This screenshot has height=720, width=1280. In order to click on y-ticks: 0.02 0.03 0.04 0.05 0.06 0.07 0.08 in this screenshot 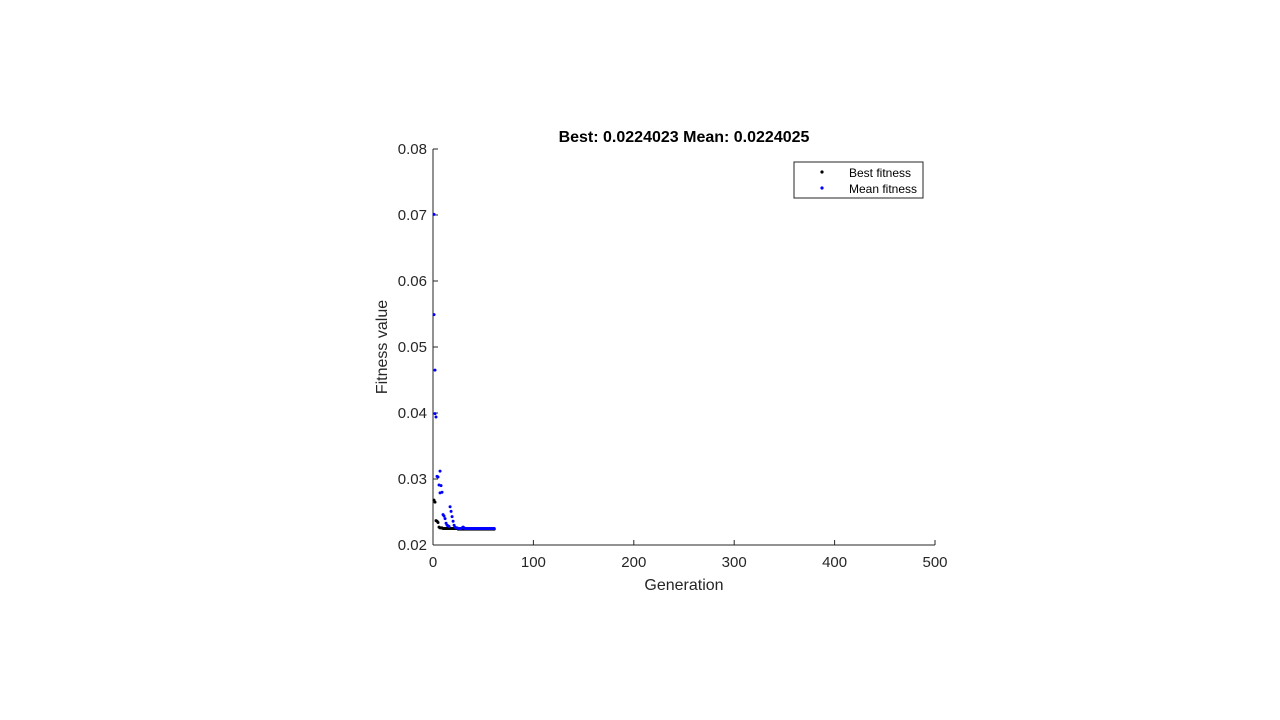, I will do `click(418, 347)`.